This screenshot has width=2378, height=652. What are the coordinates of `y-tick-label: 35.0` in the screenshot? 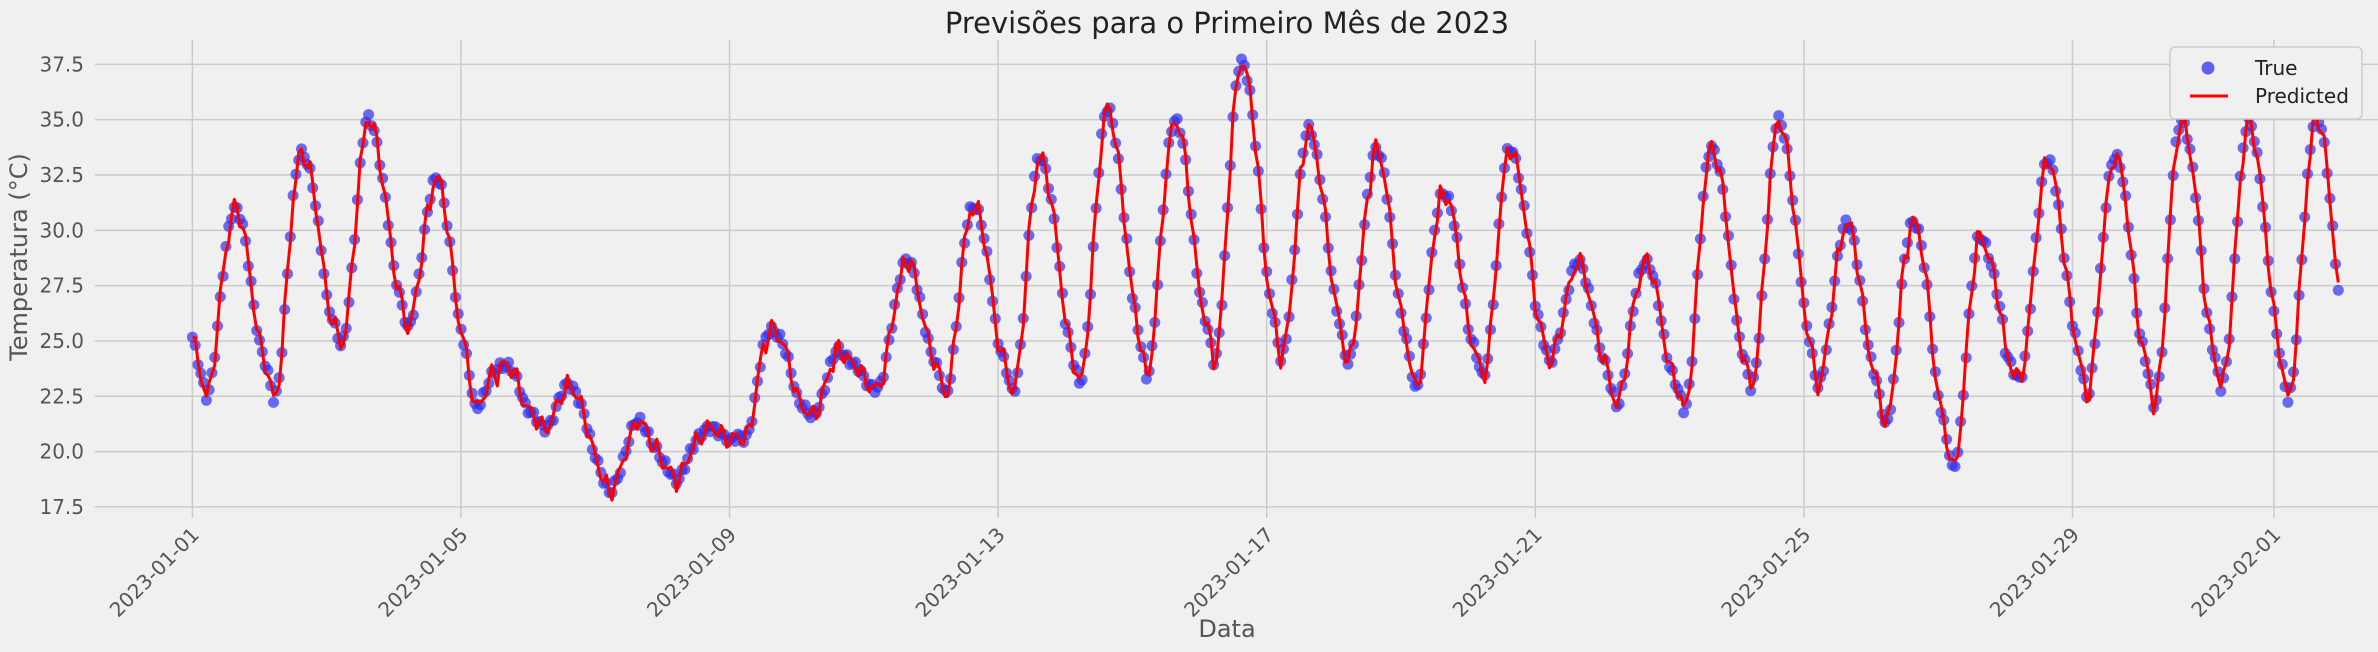 It's located at (61, 120).